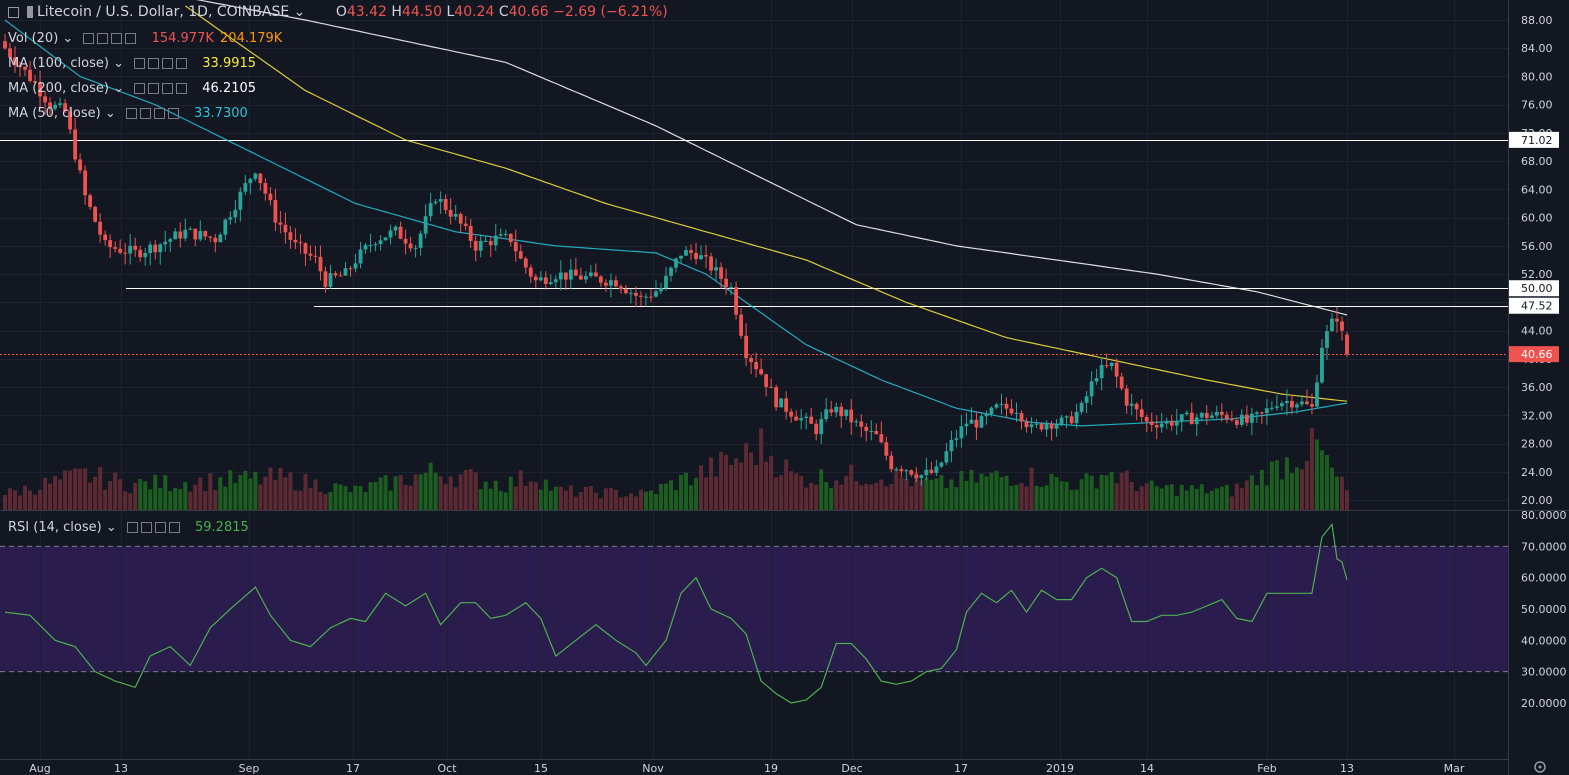 The width and height of the screenshot is (1569, 775). Describe the element at coordinates (1537, 161) in the screenshot. I see `price-tick-label: 68.00` at that location.